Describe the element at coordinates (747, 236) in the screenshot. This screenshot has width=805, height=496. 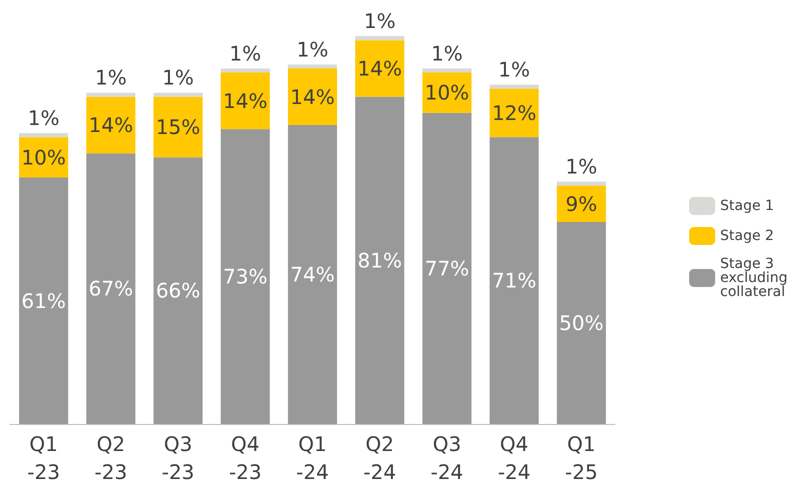
I see `legend-label: Stage 2` at that location.